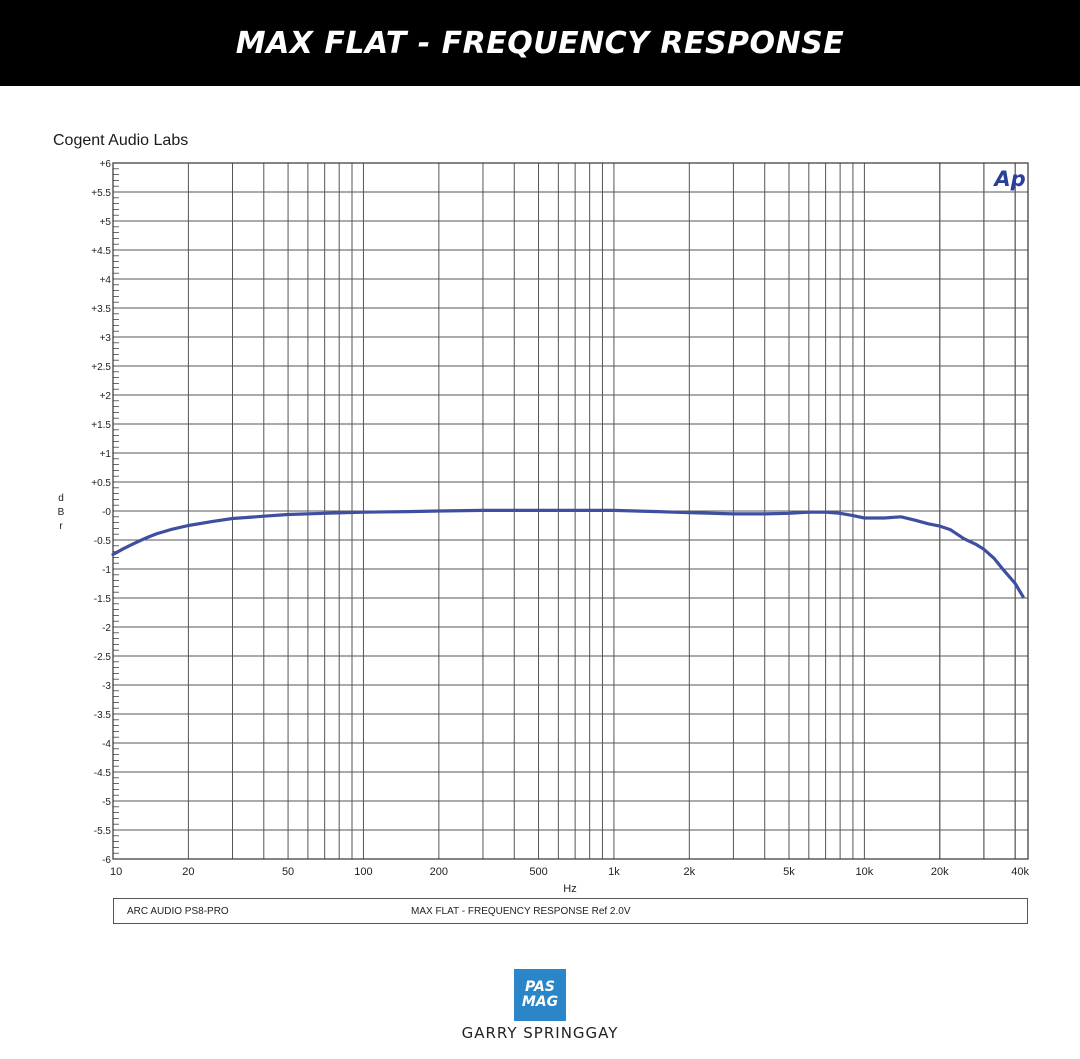  I want to click on response-line, so click(568, 553).